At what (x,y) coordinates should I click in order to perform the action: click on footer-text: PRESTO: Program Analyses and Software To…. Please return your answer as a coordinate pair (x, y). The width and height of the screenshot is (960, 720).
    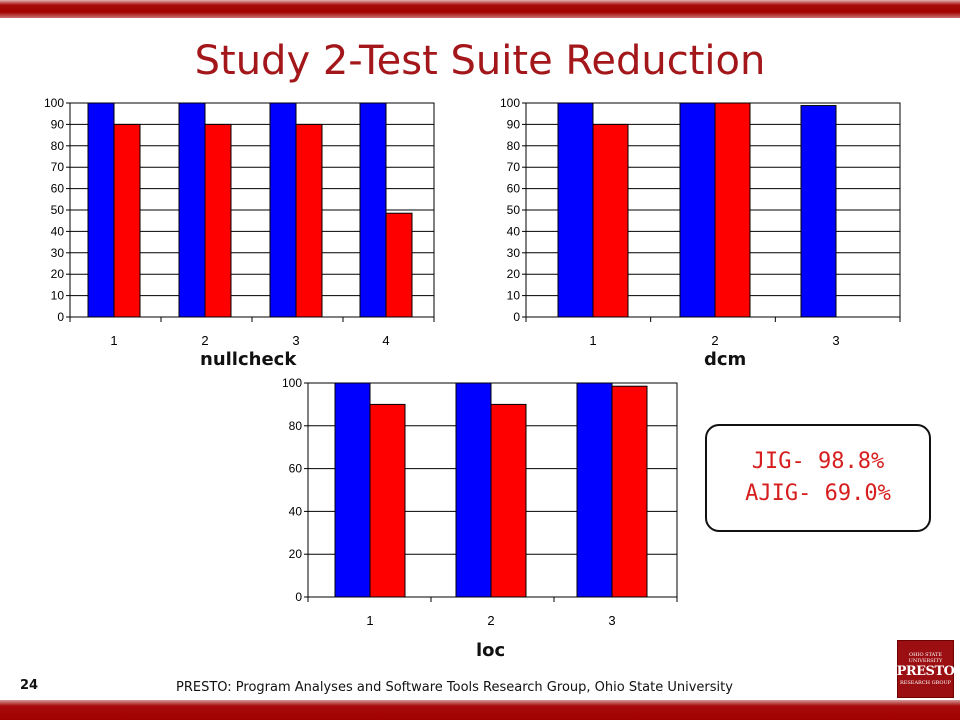
    Looking at the image, I should click on (454, 687).